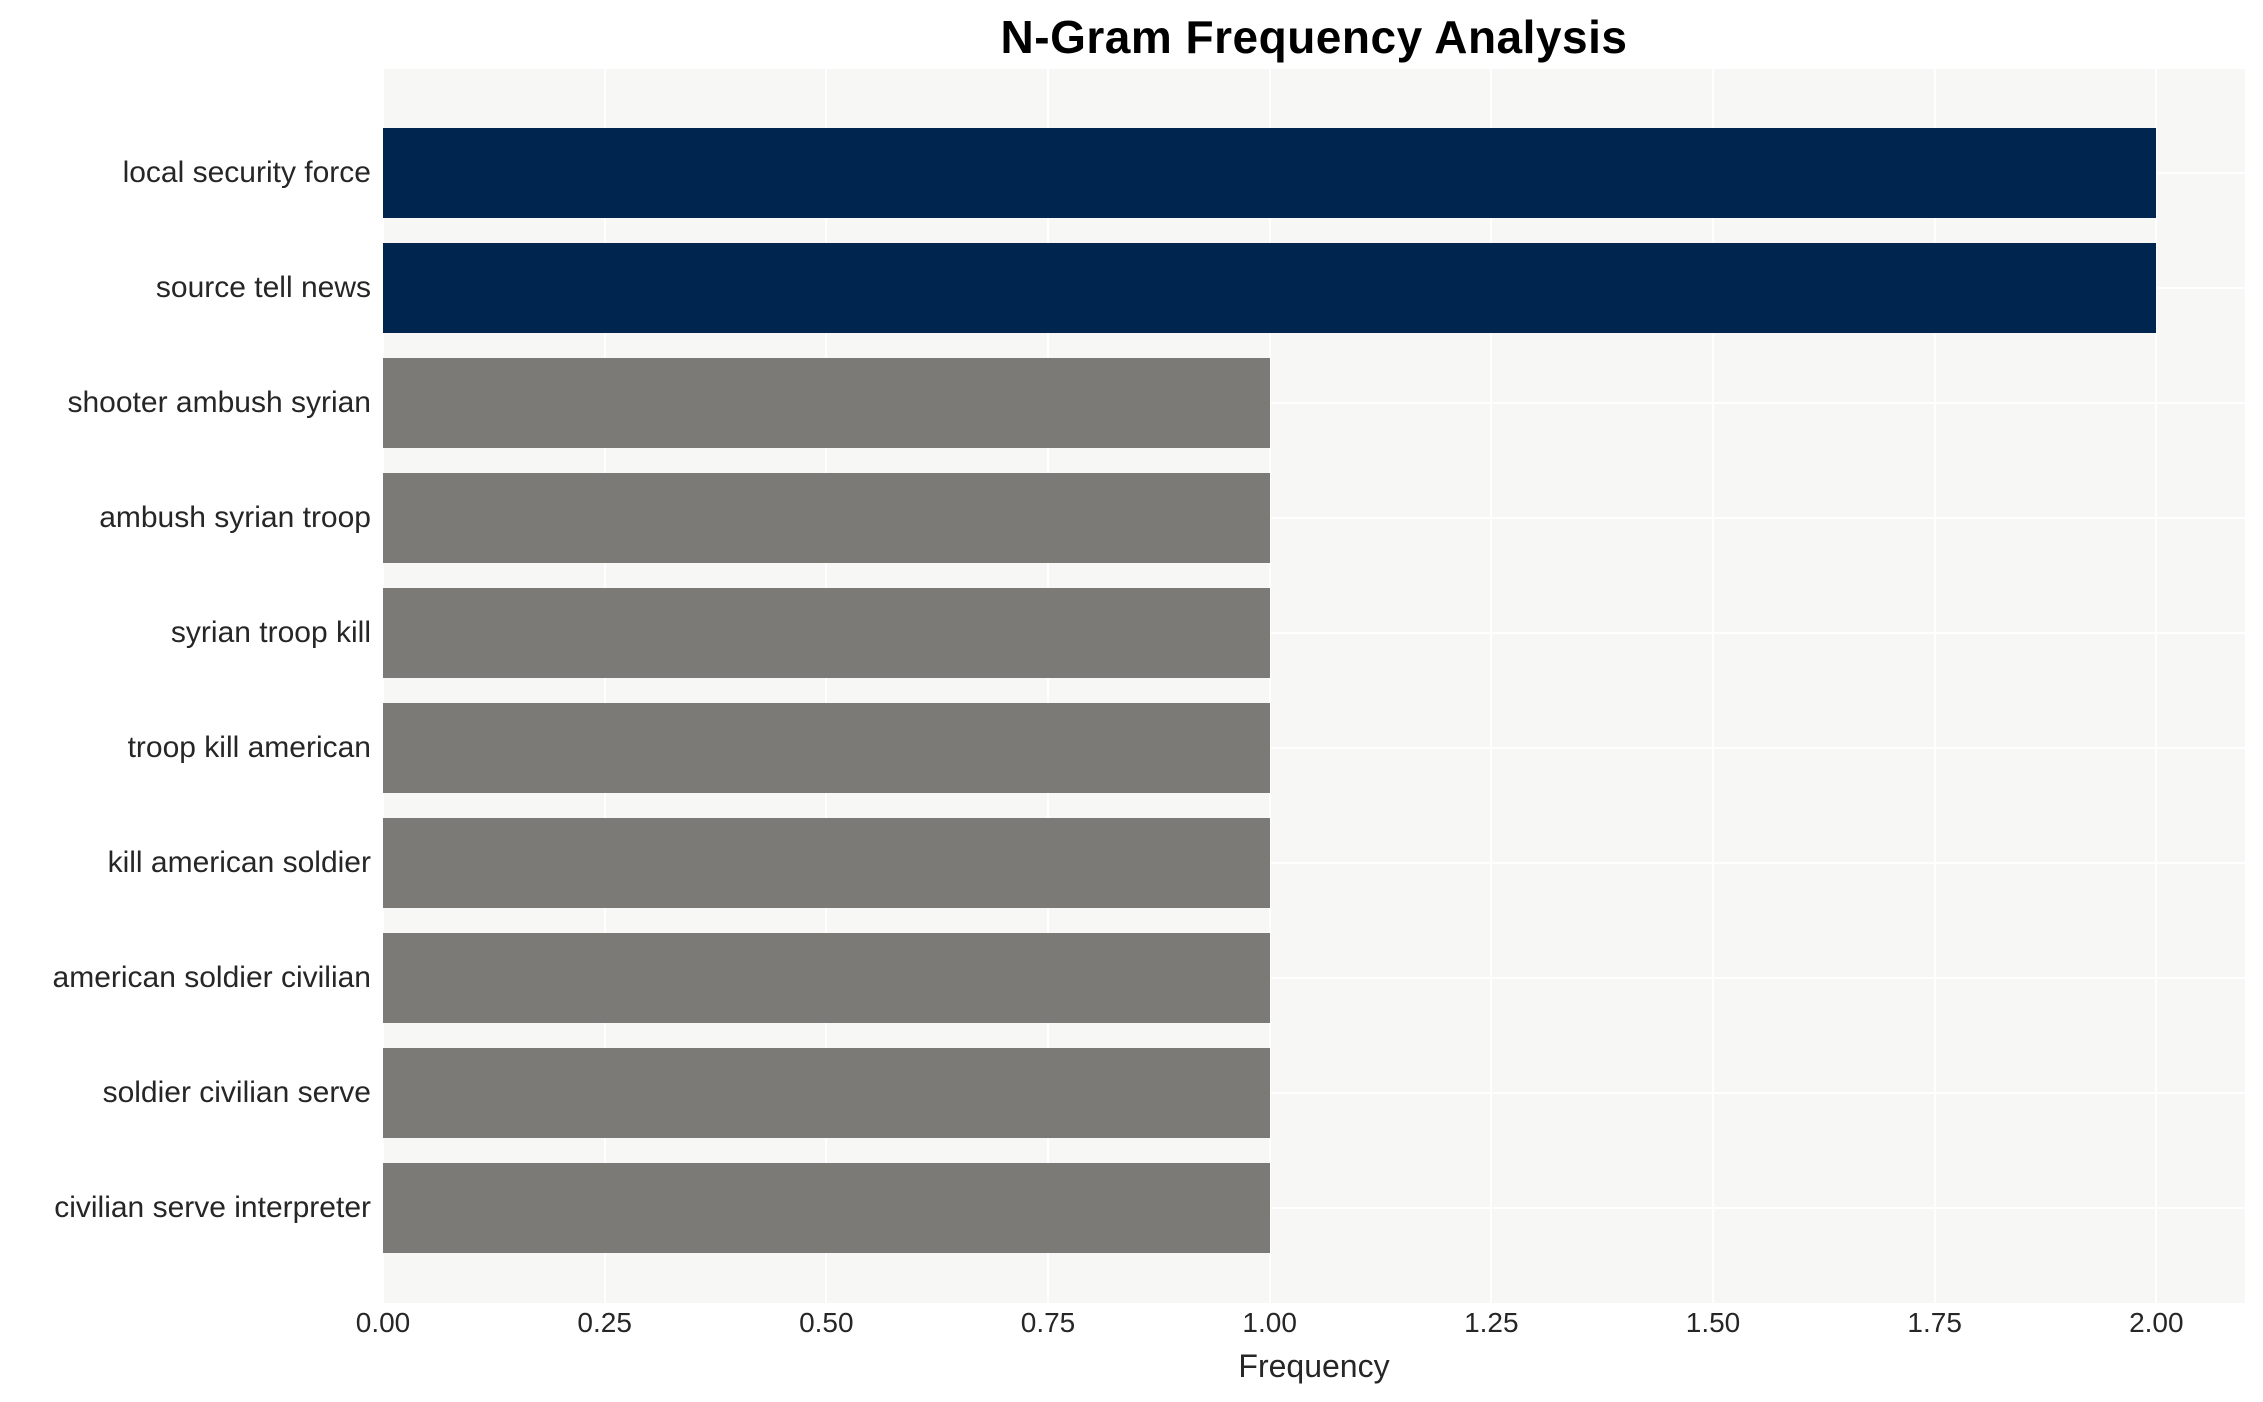  I want to click on bar-american-soldier-civilian, so click(826, 978).